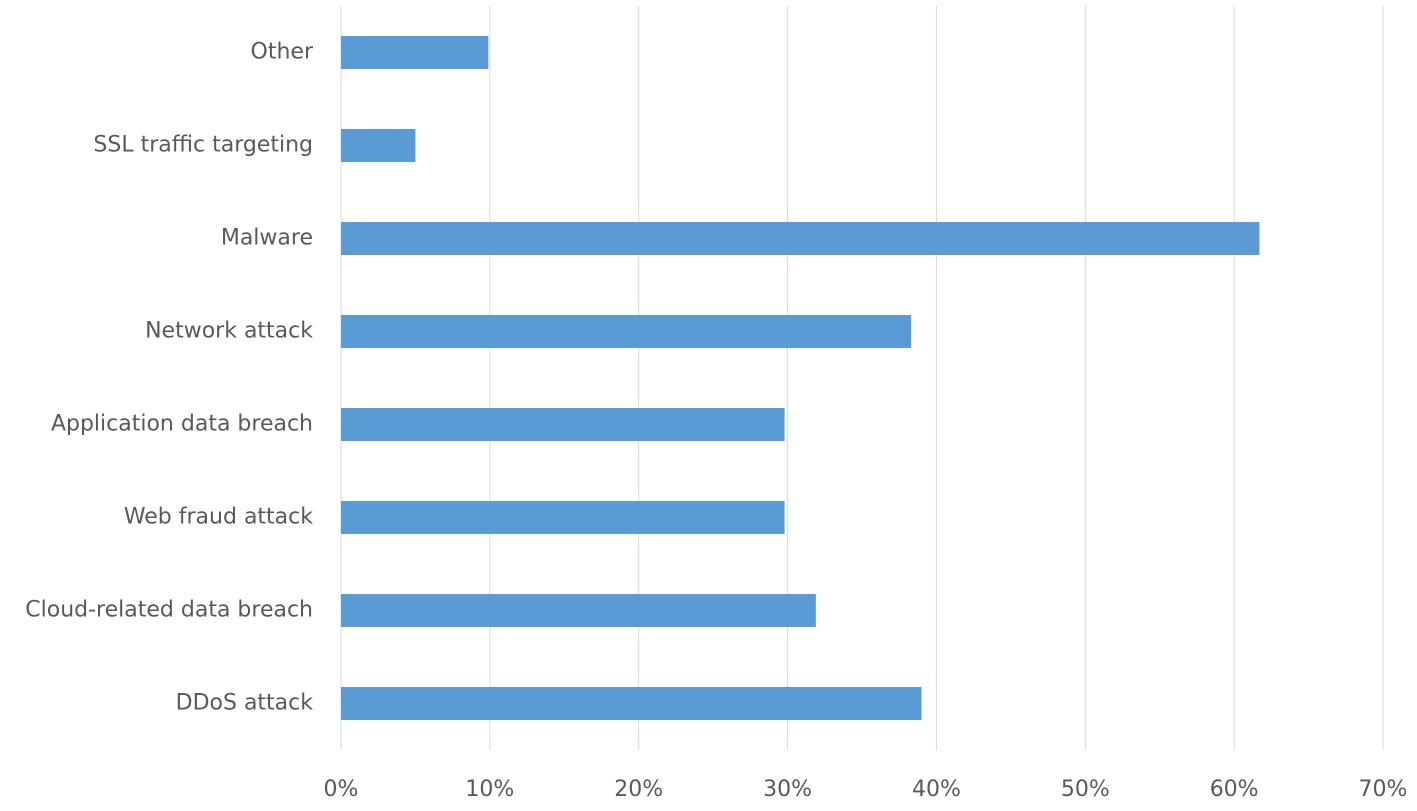  I want to click on y-tick-label: Application data breach, so click(182, 424).